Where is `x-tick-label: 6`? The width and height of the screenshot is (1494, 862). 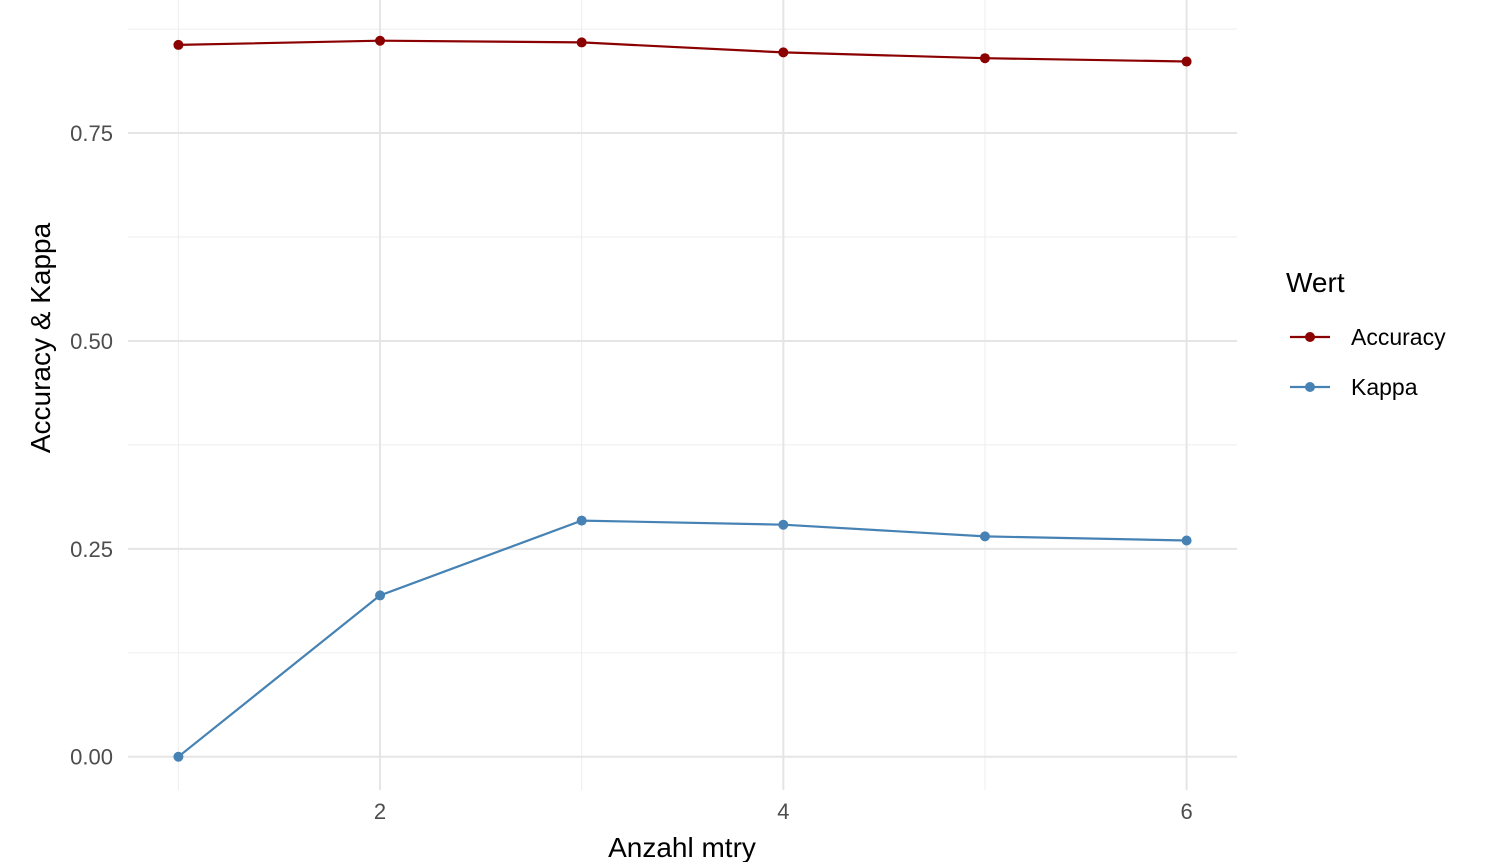 x-tick-label: 6 is located at coordinates (1186, 811).